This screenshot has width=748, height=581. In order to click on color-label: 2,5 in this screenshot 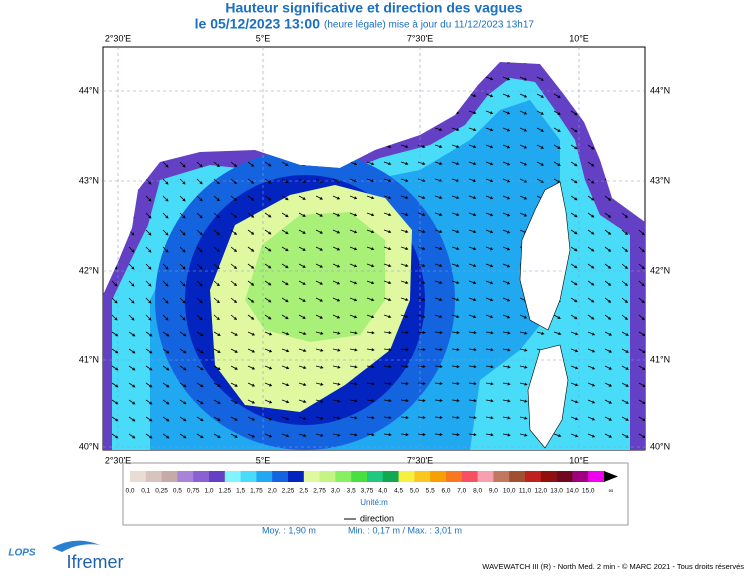, I will do `click(303, 491)`.